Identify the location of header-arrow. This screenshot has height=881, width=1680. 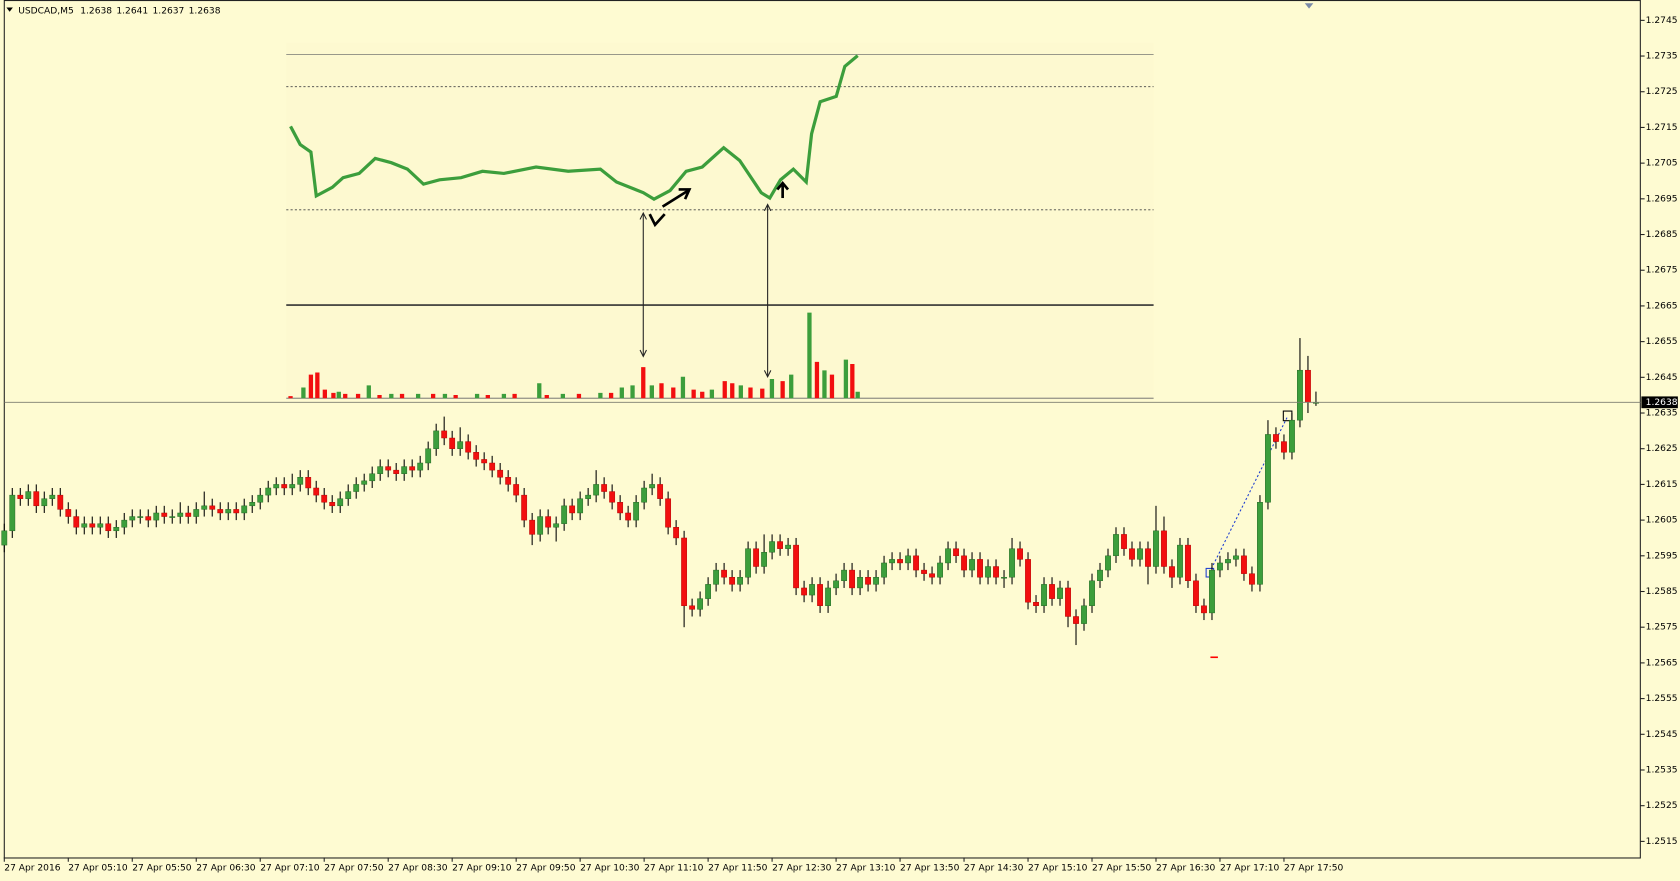
(9, 9).